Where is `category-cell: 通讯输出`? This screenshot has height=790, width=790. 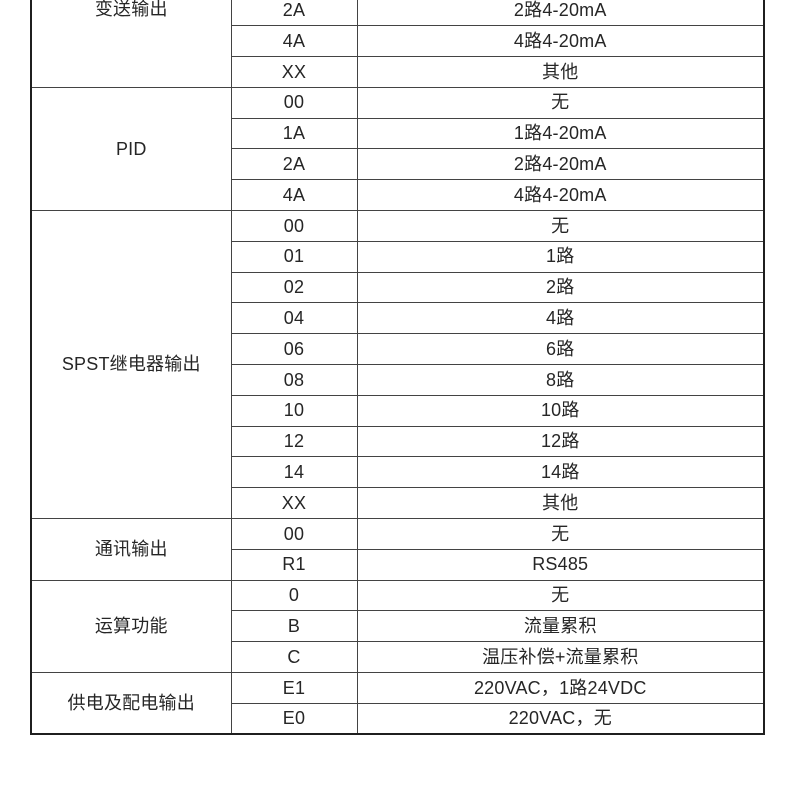
category-cell: 通讯输出 is located at coordinates (131, 549).